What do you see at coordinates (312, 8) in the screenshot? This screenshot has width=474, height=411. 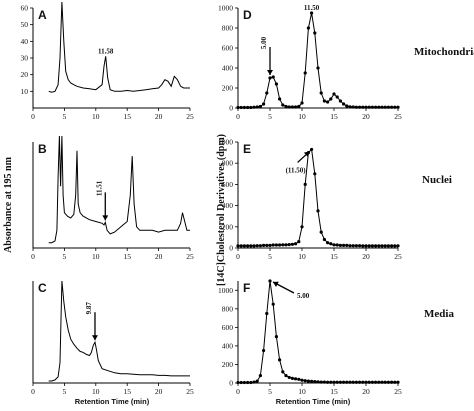 I see `annotation-label: 11.50` at bounding box center [312, 8].